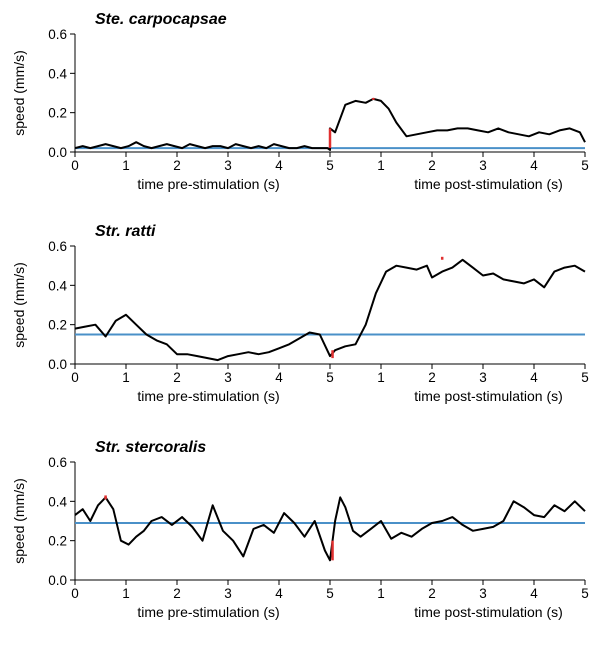  I want to click on panel-title: Ste. carpocapsae, so click(161, 19).